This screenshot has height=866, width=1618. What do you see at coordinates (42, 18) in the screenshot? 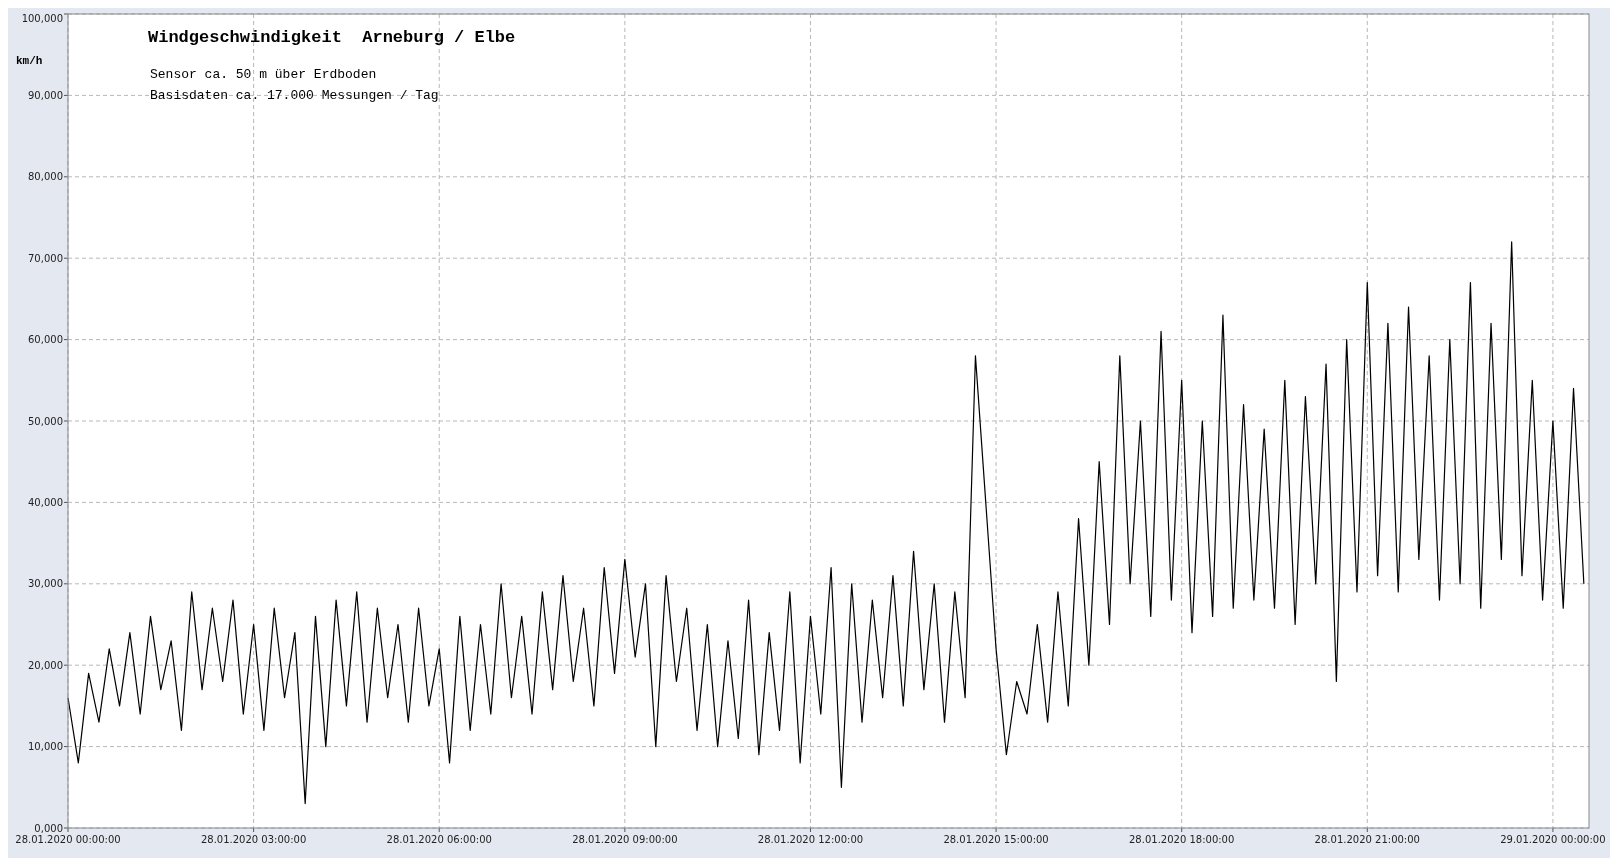
I see `y-tick-label: 100,000` at bounding box center [42, 18].